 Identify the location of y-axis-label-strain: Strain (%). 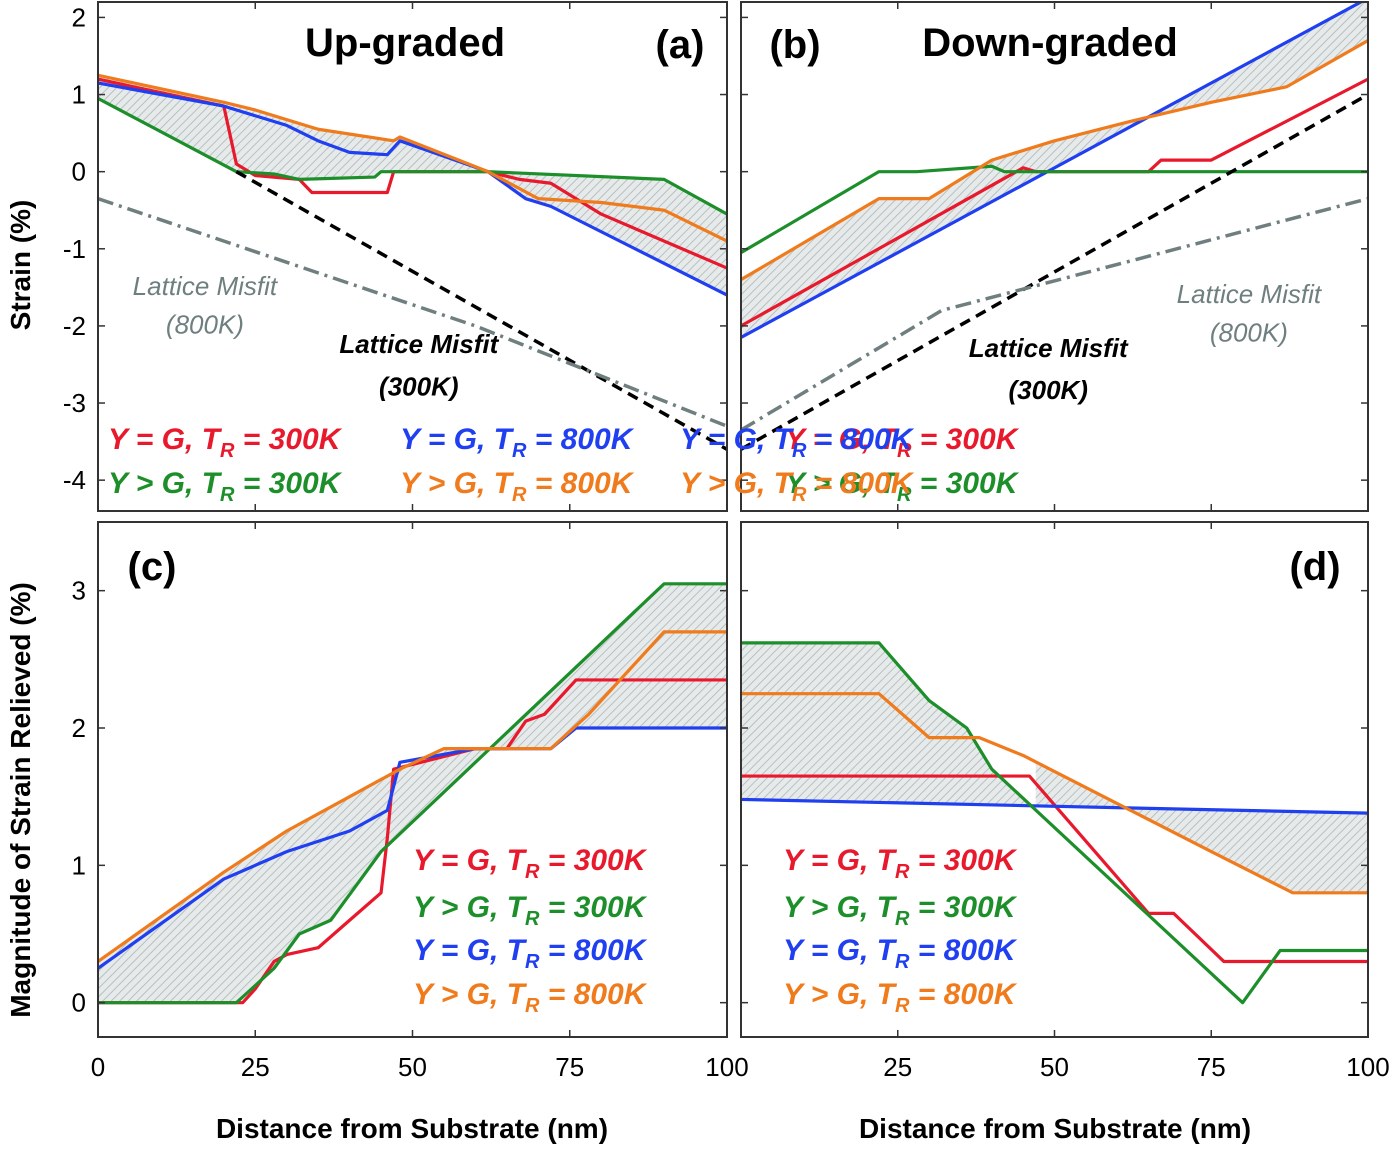
(20, 265).